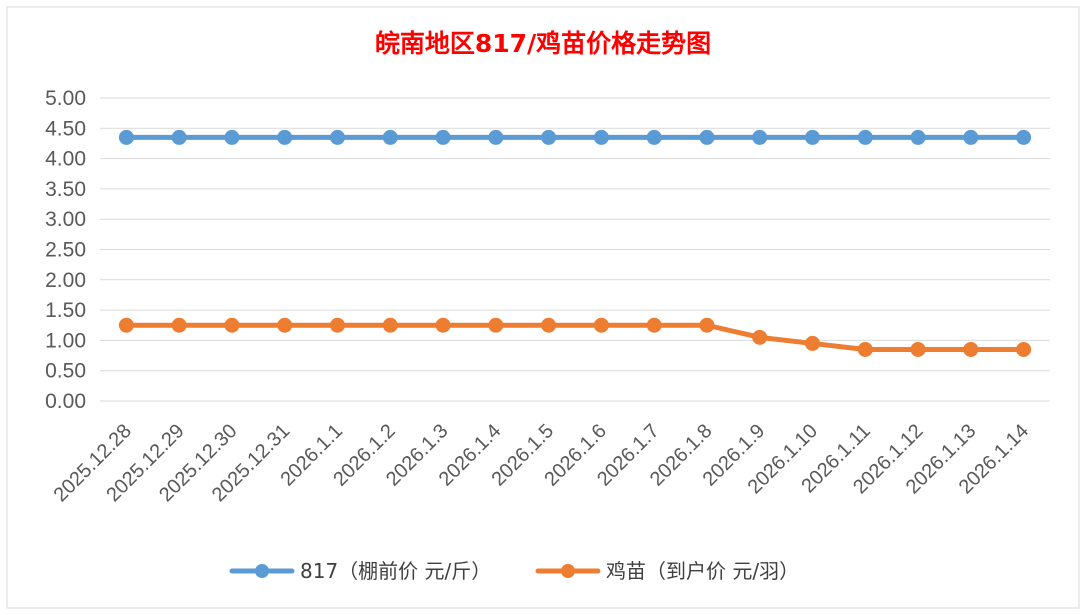 The image size is (1086, 615). What do you see at coordinates (65, 401) in the screenshot?
I see `y-tick-label: 0.00` at bounding box center [65, 401].